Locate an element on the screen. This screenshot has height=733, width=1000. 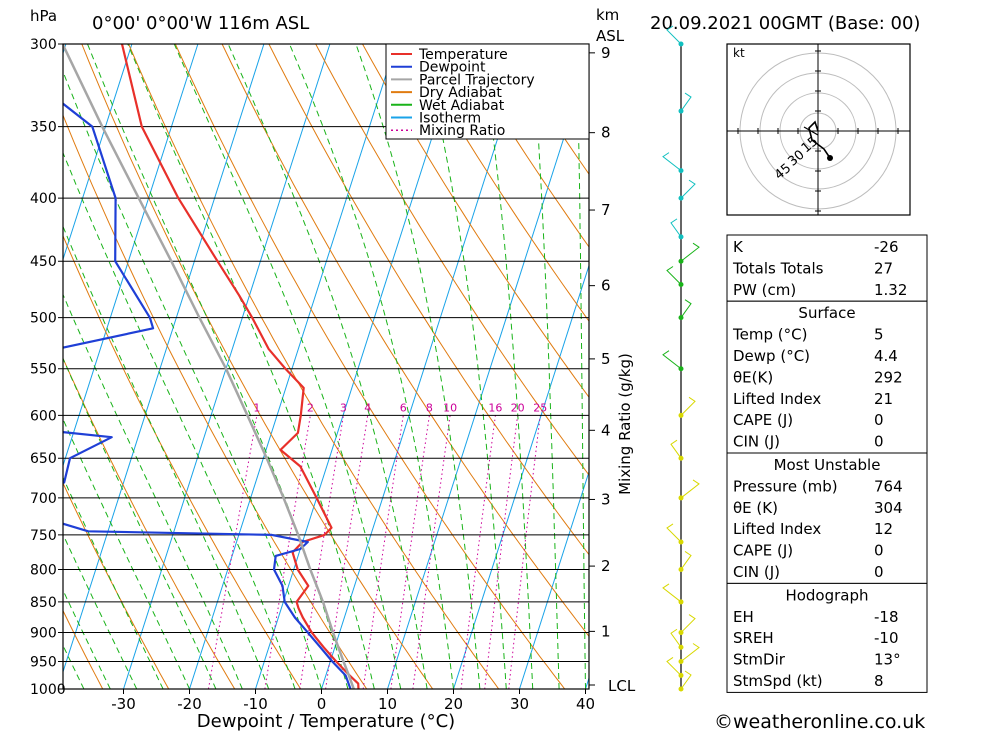
mixing-ratio-label: 20 is located at coordinates (518, 407).